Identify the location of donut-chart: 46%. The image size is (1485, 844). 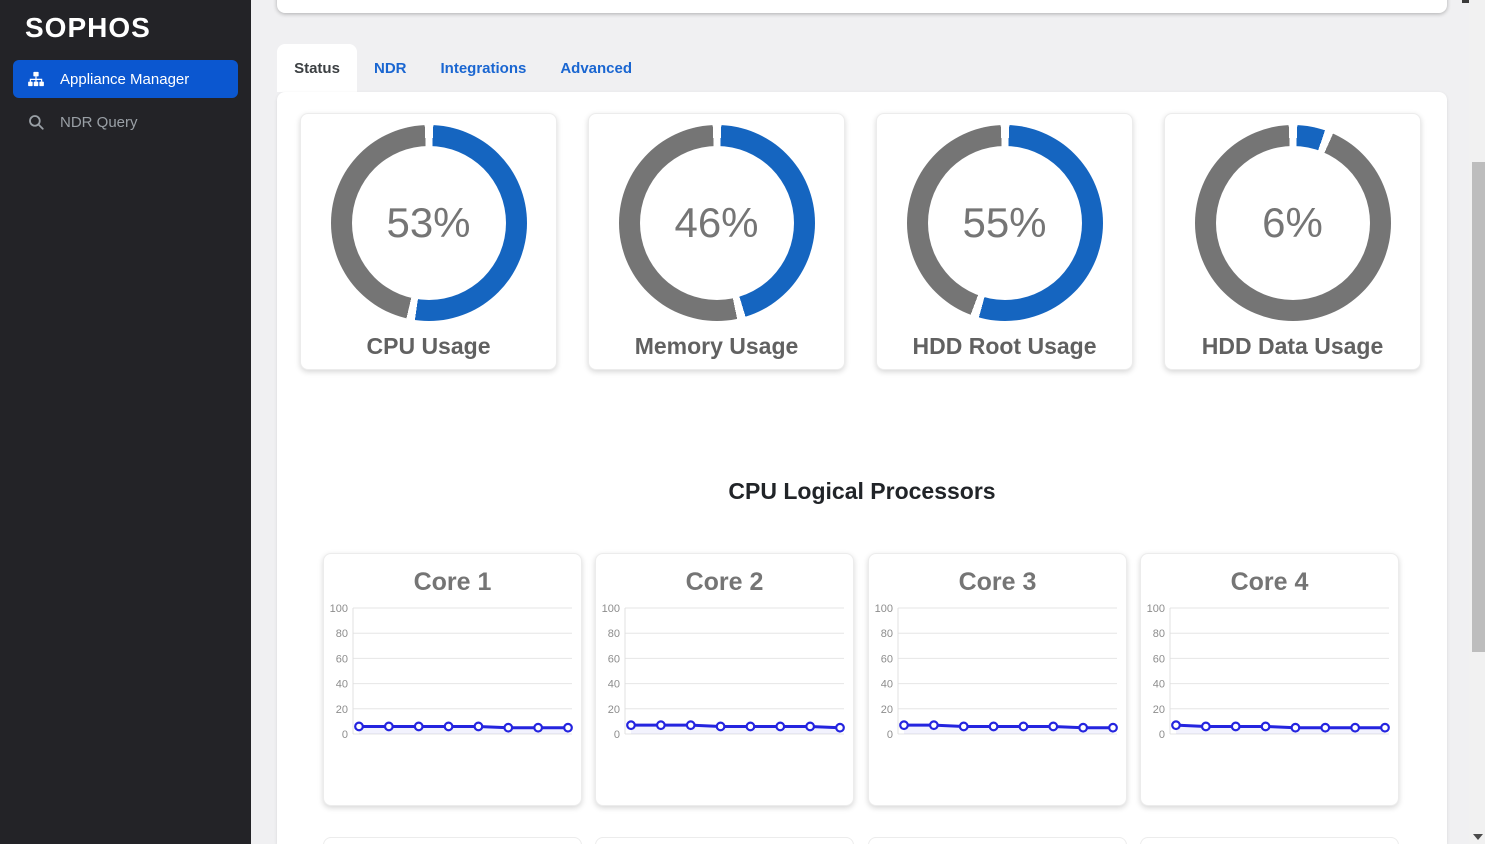
(716, 223).